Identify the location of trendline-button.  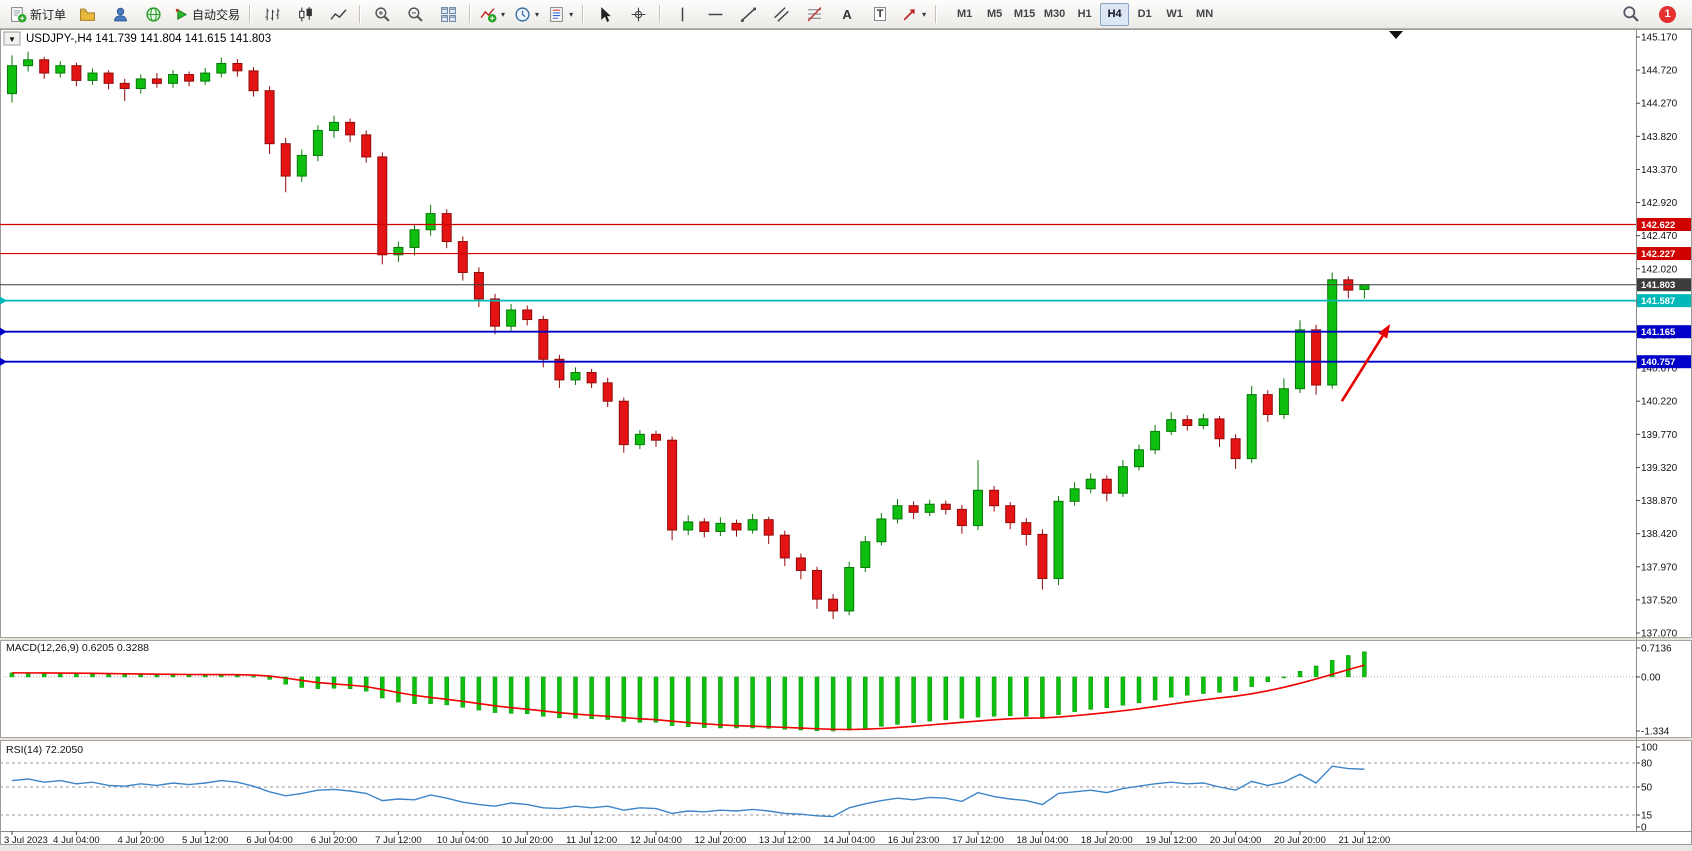
(748, 14).